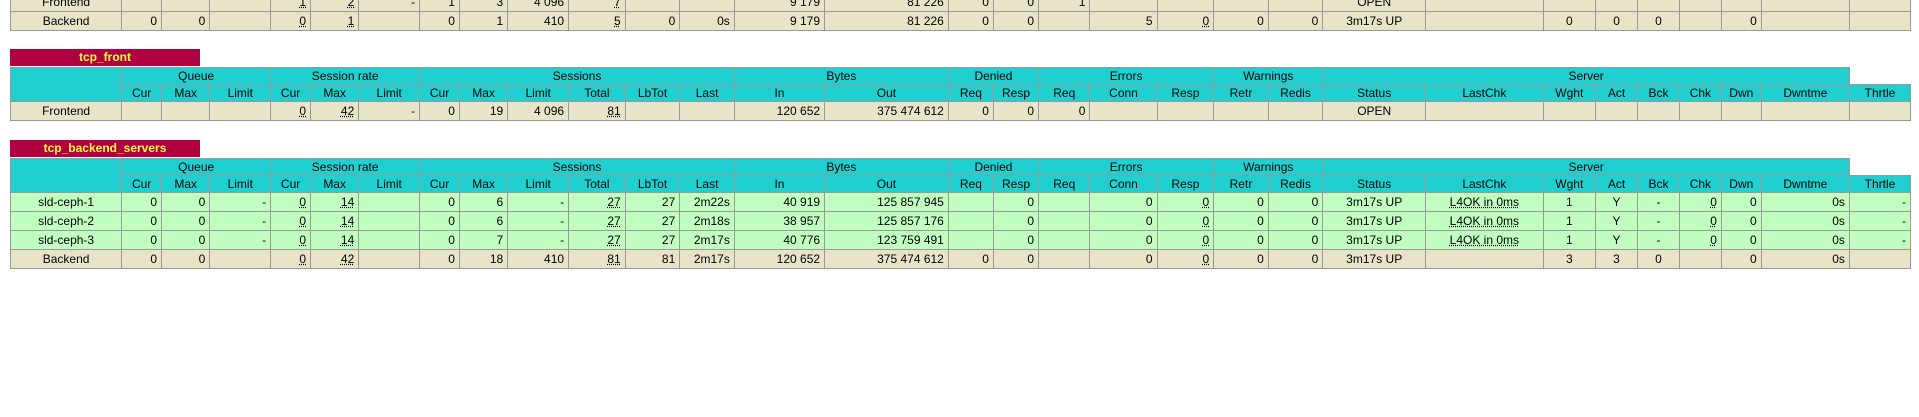  Describe the element at coordinates (105, 148) in the screenshot. I see `proxy-name-tcp-backend-servers: tcp_backend_servers` at that location.